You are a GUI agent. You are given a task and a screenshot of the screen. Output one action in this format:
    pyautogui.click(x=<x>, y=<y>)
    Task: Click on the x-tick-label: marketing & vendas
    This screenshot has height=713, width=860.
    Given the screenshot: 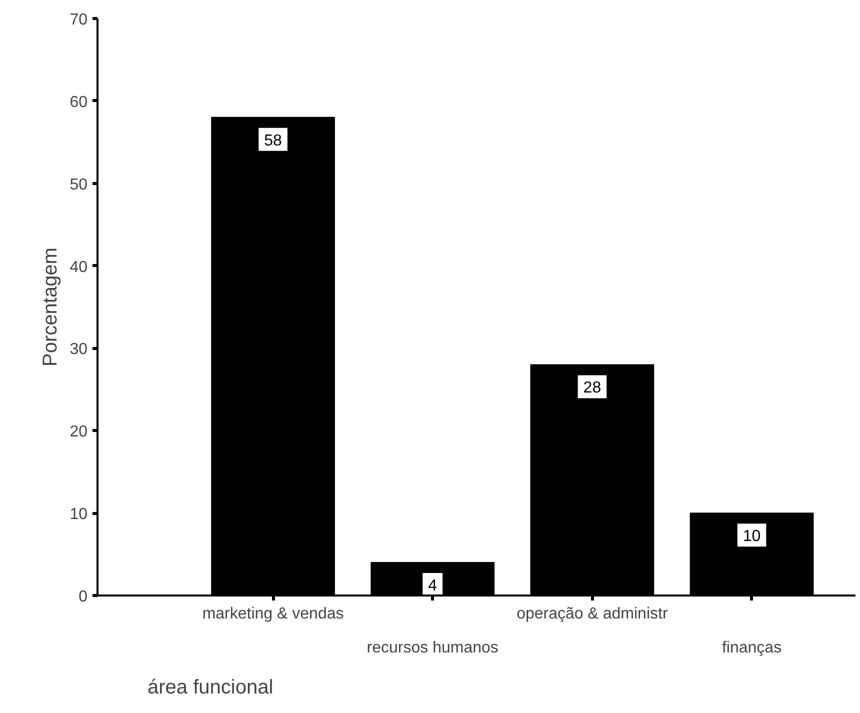 What is the action you would take?
    pyautogui.click(x=273, y=614)
    